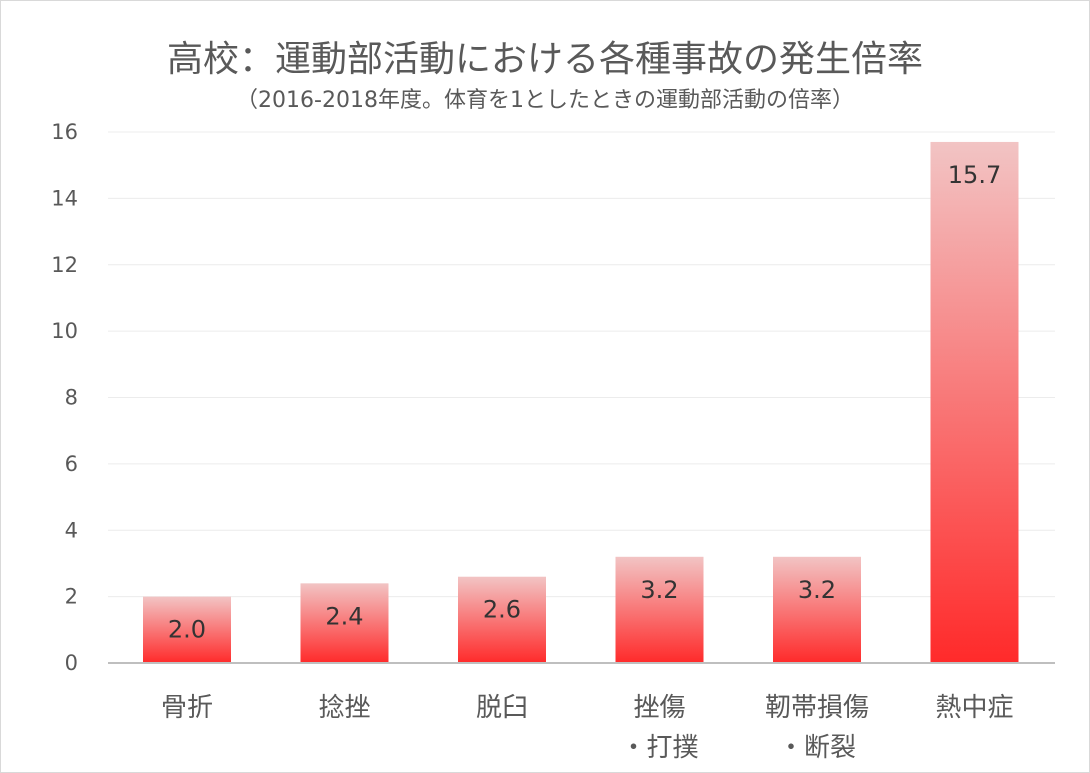 The image size is (1090, 773). What do you see at coordinates (344, 708) in the screenshot?
I see `x-tick-label: 捻挫` at bounding box center [344, 708].